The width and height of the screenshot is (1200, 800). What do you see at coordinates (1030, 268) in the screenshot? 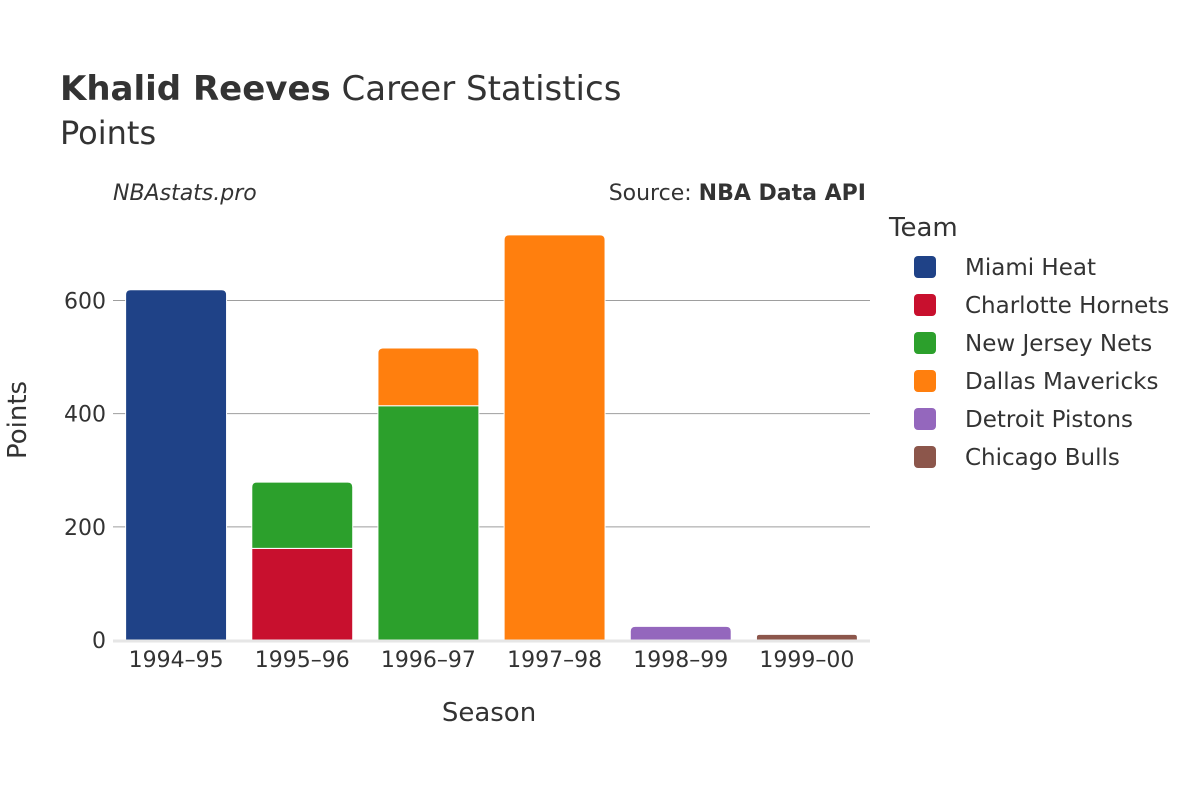
I see `legend-label: Miami Heat` at bounding box center [1030, 268].